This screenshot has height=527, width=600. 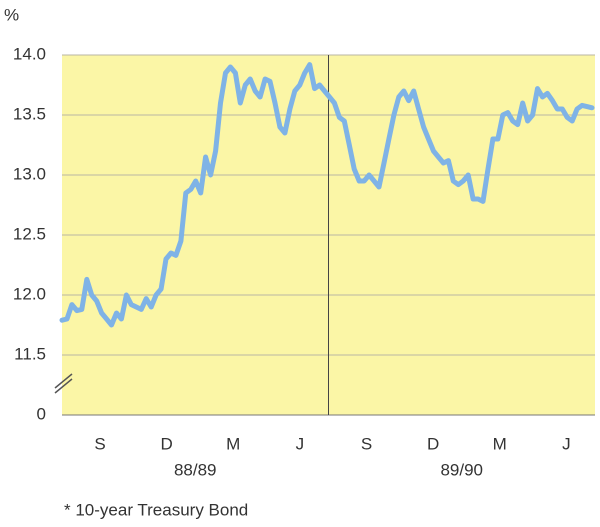 What do you see at coordinates (29, 113) in the screenshot?
I see `y-tick-label: 13.5` at bounding box center [29, 113].